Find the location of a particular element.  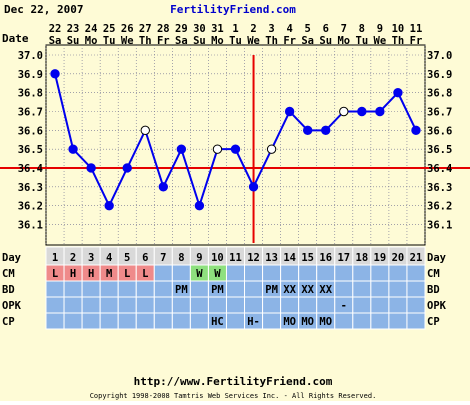

cm-cell-label: M is located at coordinates (109, 274).